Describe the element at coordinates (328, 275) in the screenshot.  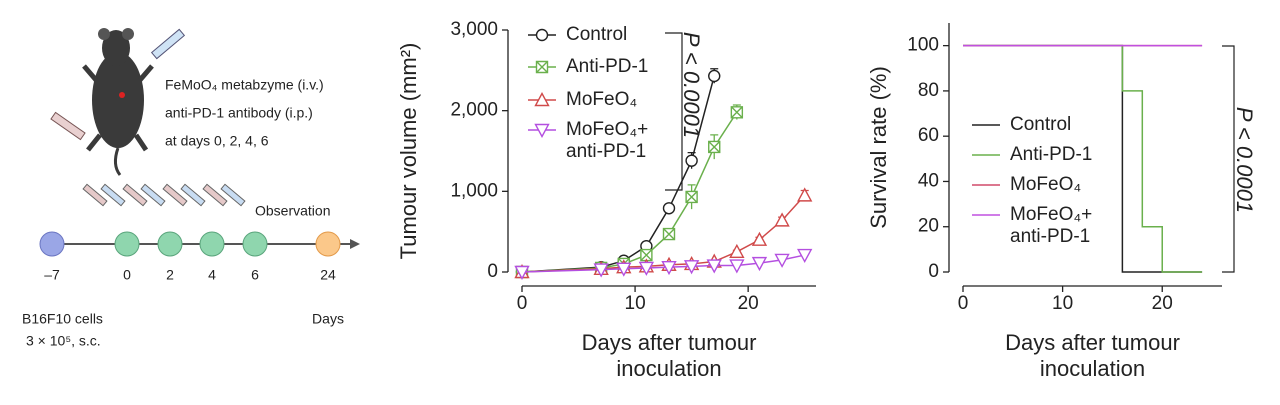
I see `timeline-label: 24` at that location.